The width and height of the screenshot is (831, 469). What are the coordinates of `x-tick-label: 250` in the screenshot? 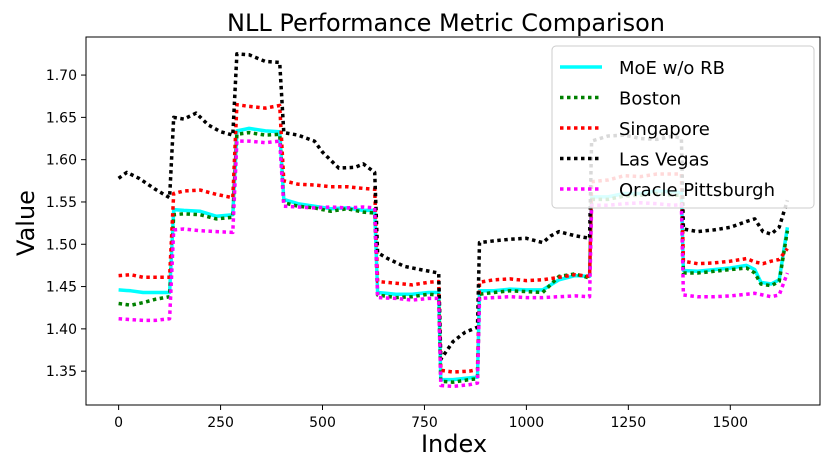 It's located at (220, 423).